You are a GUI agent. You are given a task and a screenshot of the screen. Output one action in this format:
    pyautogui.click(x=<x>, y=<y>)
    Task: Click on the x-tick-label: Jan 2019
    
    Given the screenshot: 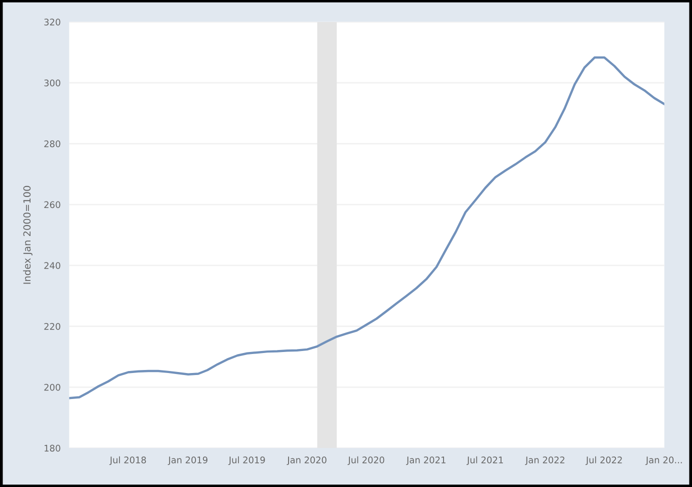 What is the action you would take?
    pyautogui.click(x=188, y=461)
    